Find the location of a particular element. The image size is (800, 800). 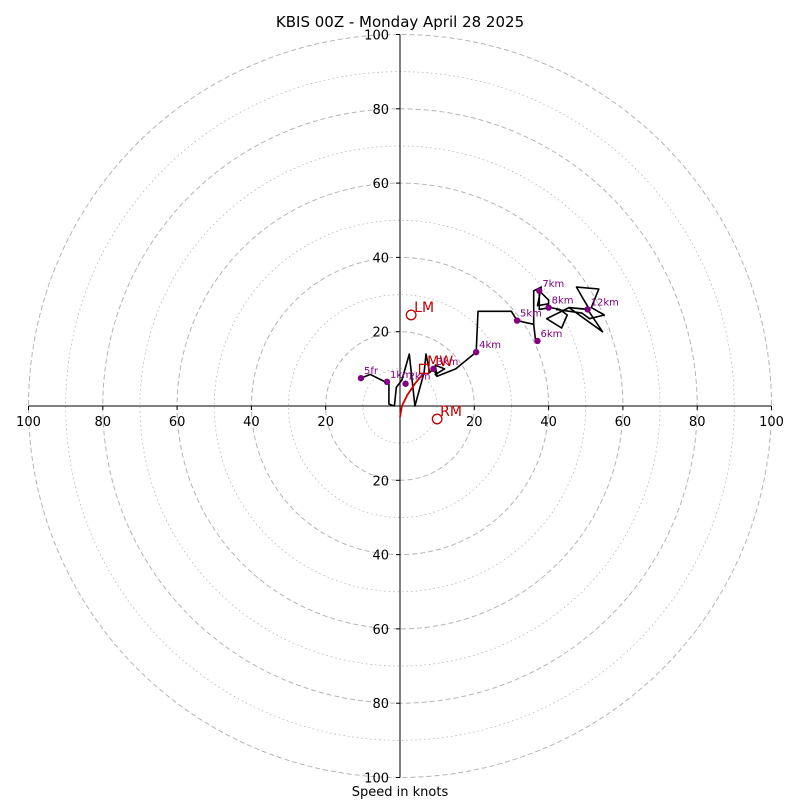

tick-label-right: 100 is located at coordinates (771, 422).